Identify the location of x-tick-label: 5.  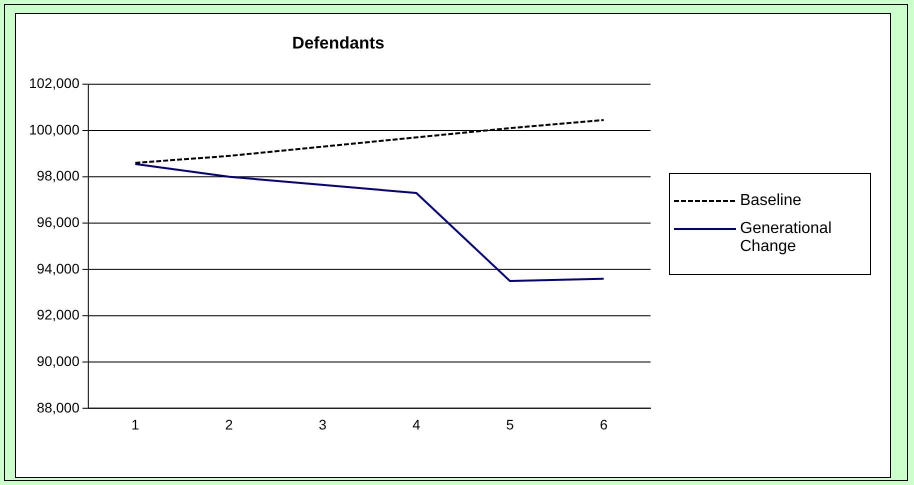
(510, 424).